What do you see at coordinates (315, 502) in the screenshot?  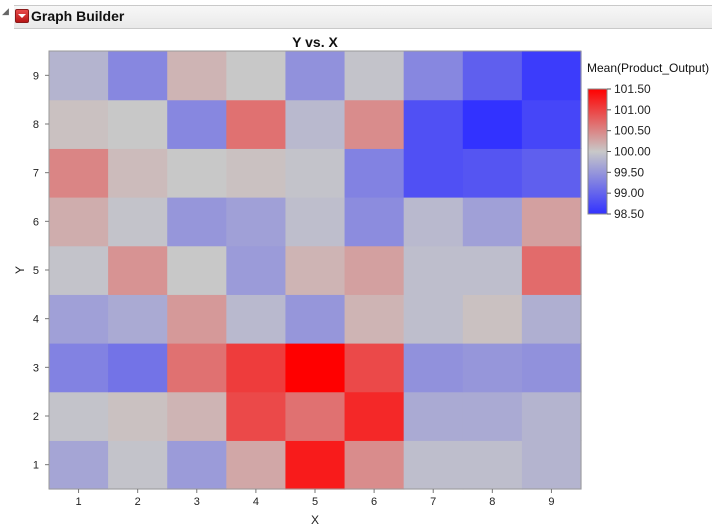 I see `x-tick-label: 5` at bounding box center [315, 502].